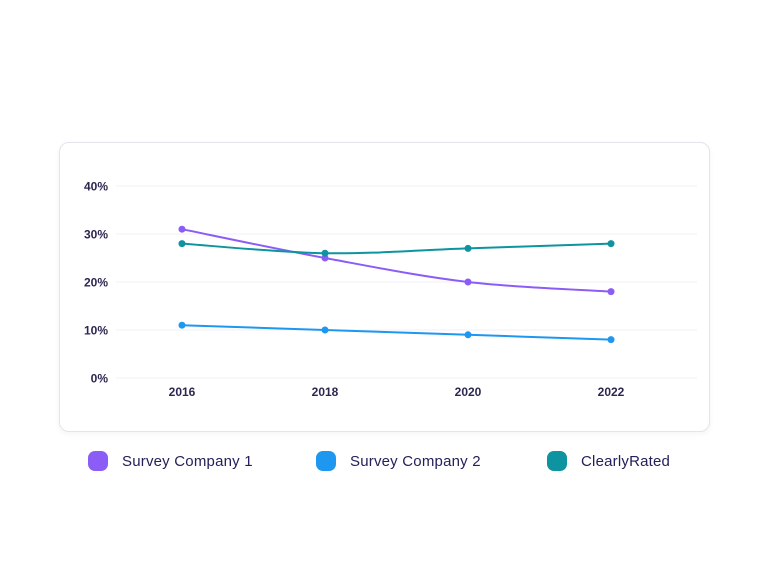  What do you see at coordinates (96, 283) in the screenshot?
I see `svg-text: 20%` at bounding box center [96, 283].